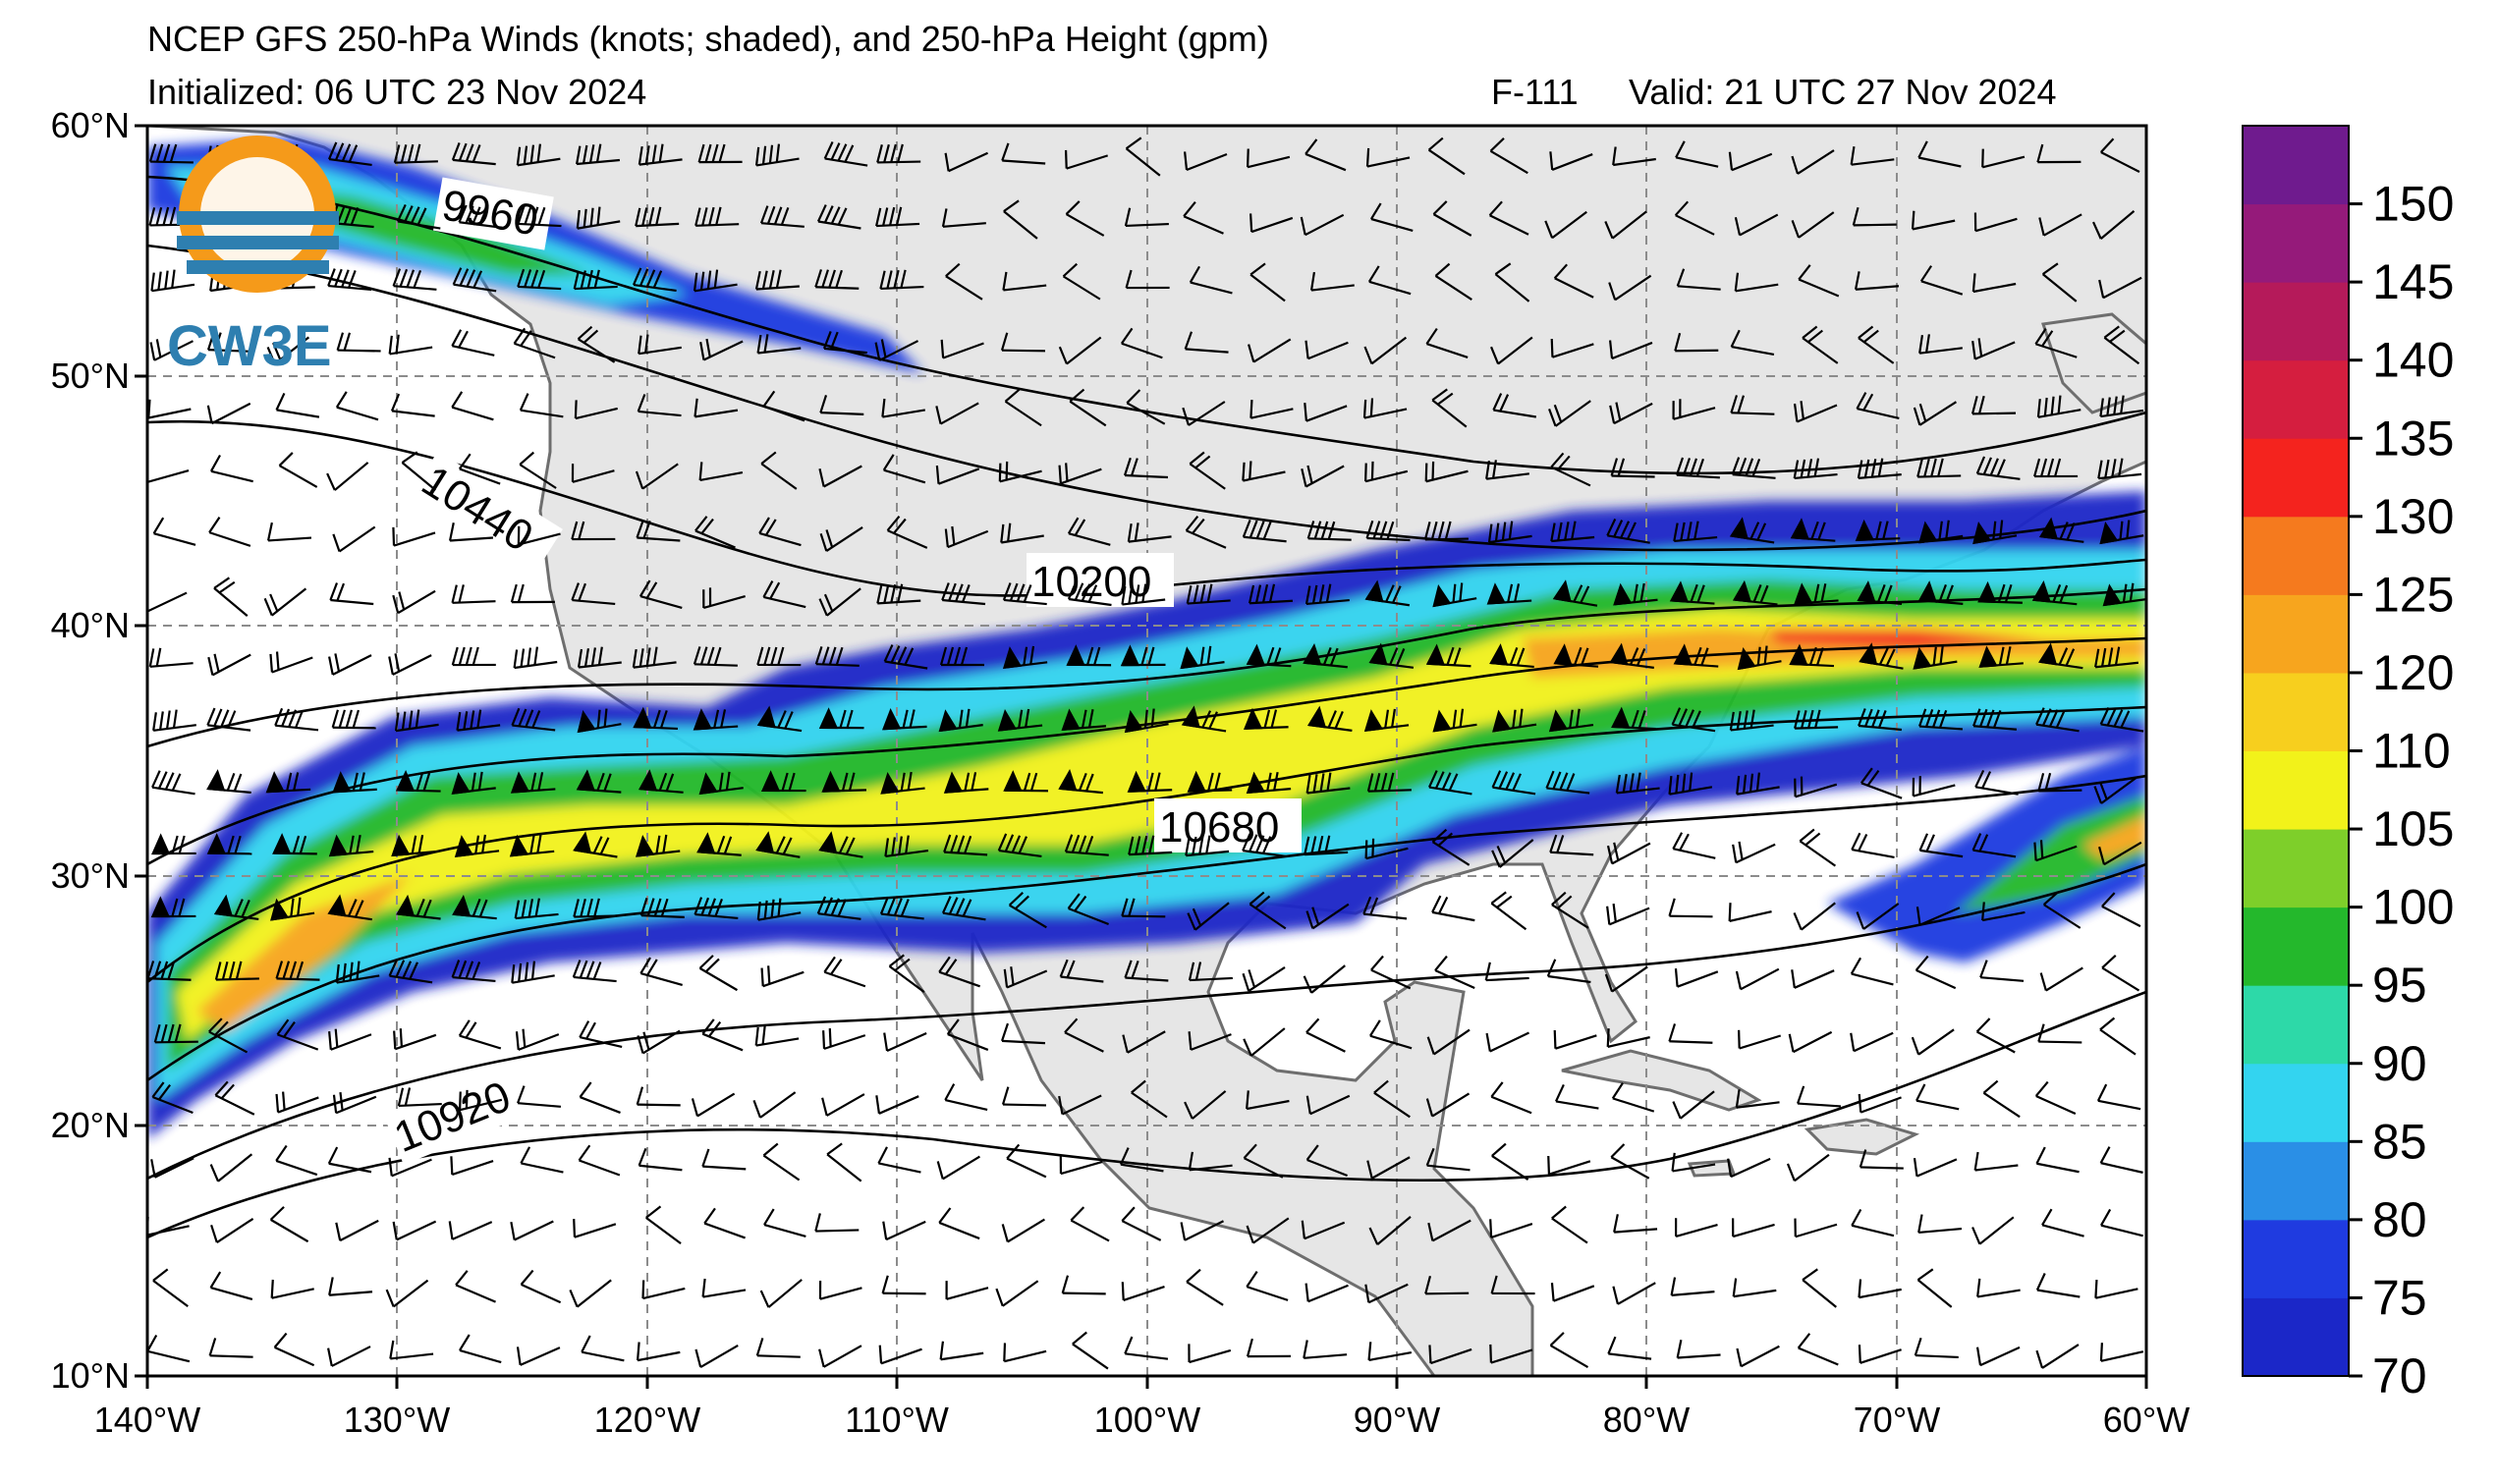 The height and width of the screenshot is (1484, 2498). What do you see at coordinates (147, 1420) in the screenshot?
I see `lon-label-140w: 140°W` at bounding box center [147, 1420].